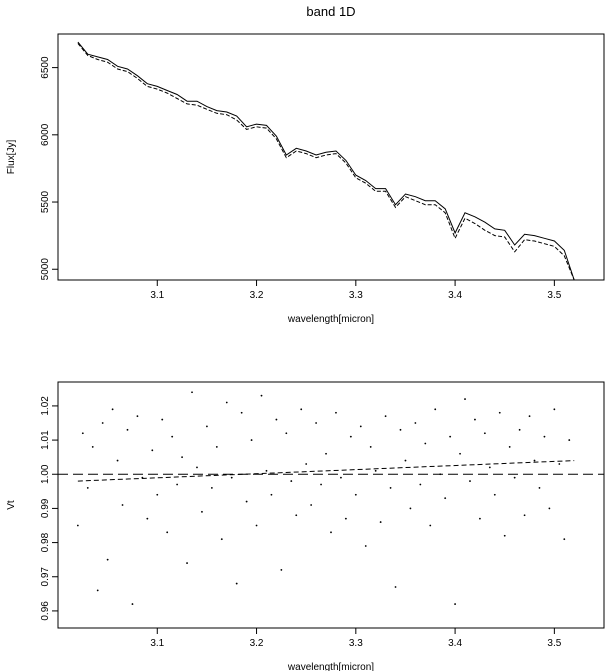 The width and height of the screenshot is (607, 671). What do you see at coordinates (257, 295) in the screenshot?
I see `x-tick-label: 3.2` at bounding box center [257, 295].